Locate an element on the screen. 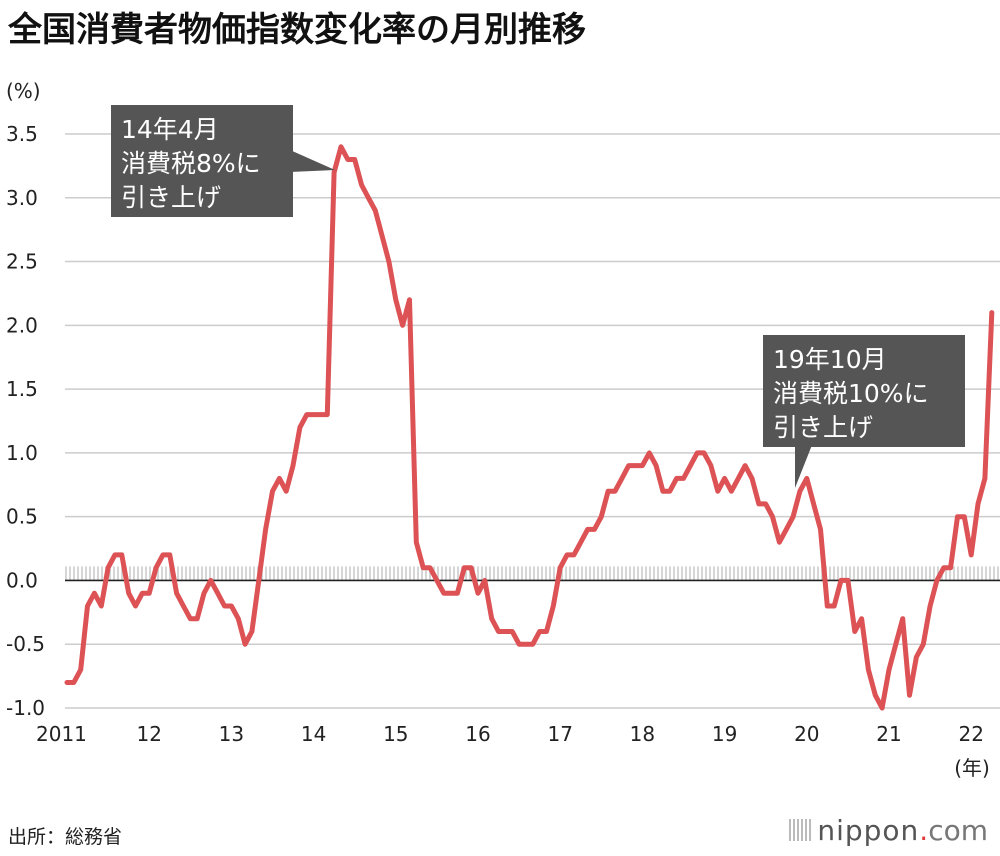 The image size is (1000, 856). x-tick-label: 14 is located at coordinates (313, 734).